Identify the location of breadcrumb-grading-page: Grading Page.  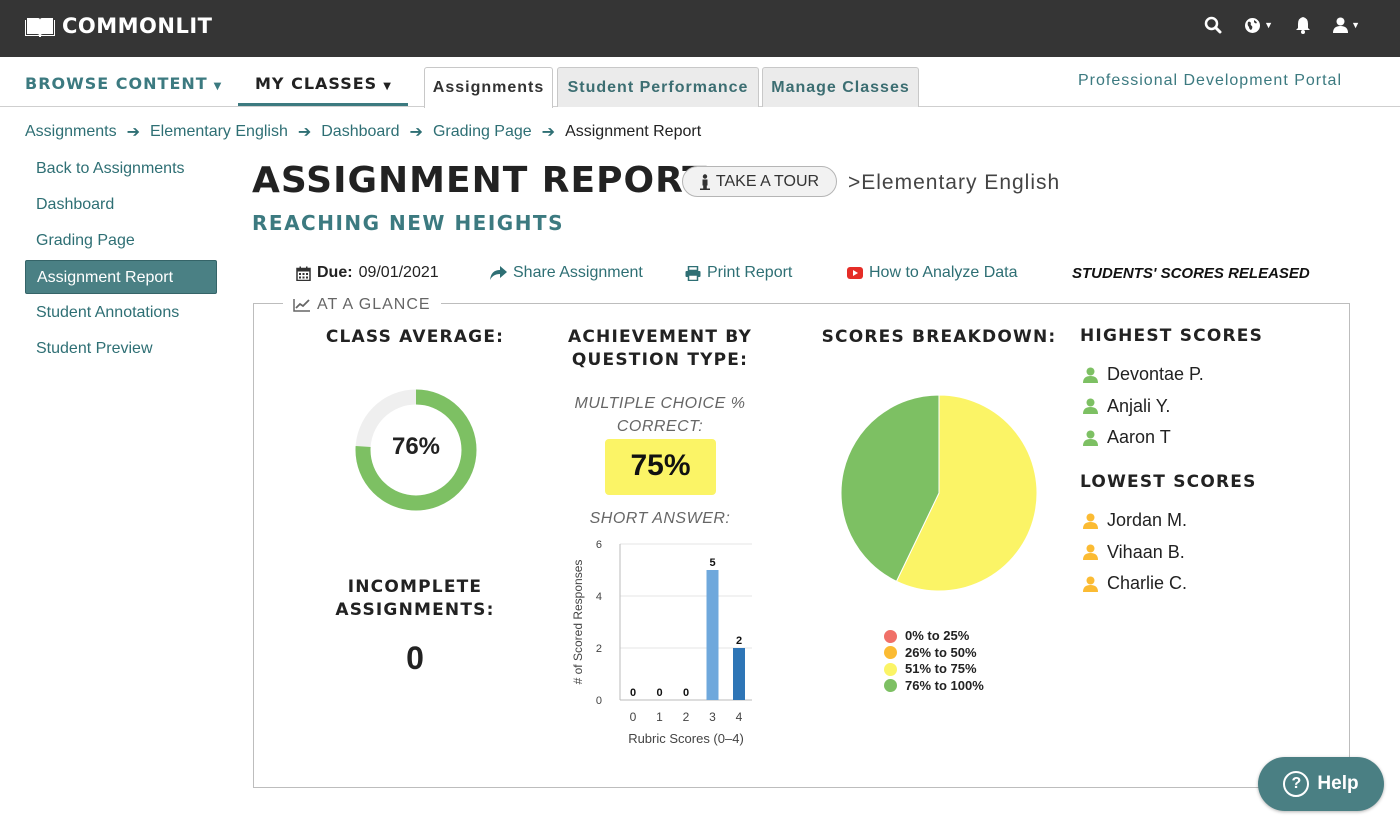
(482, 131).